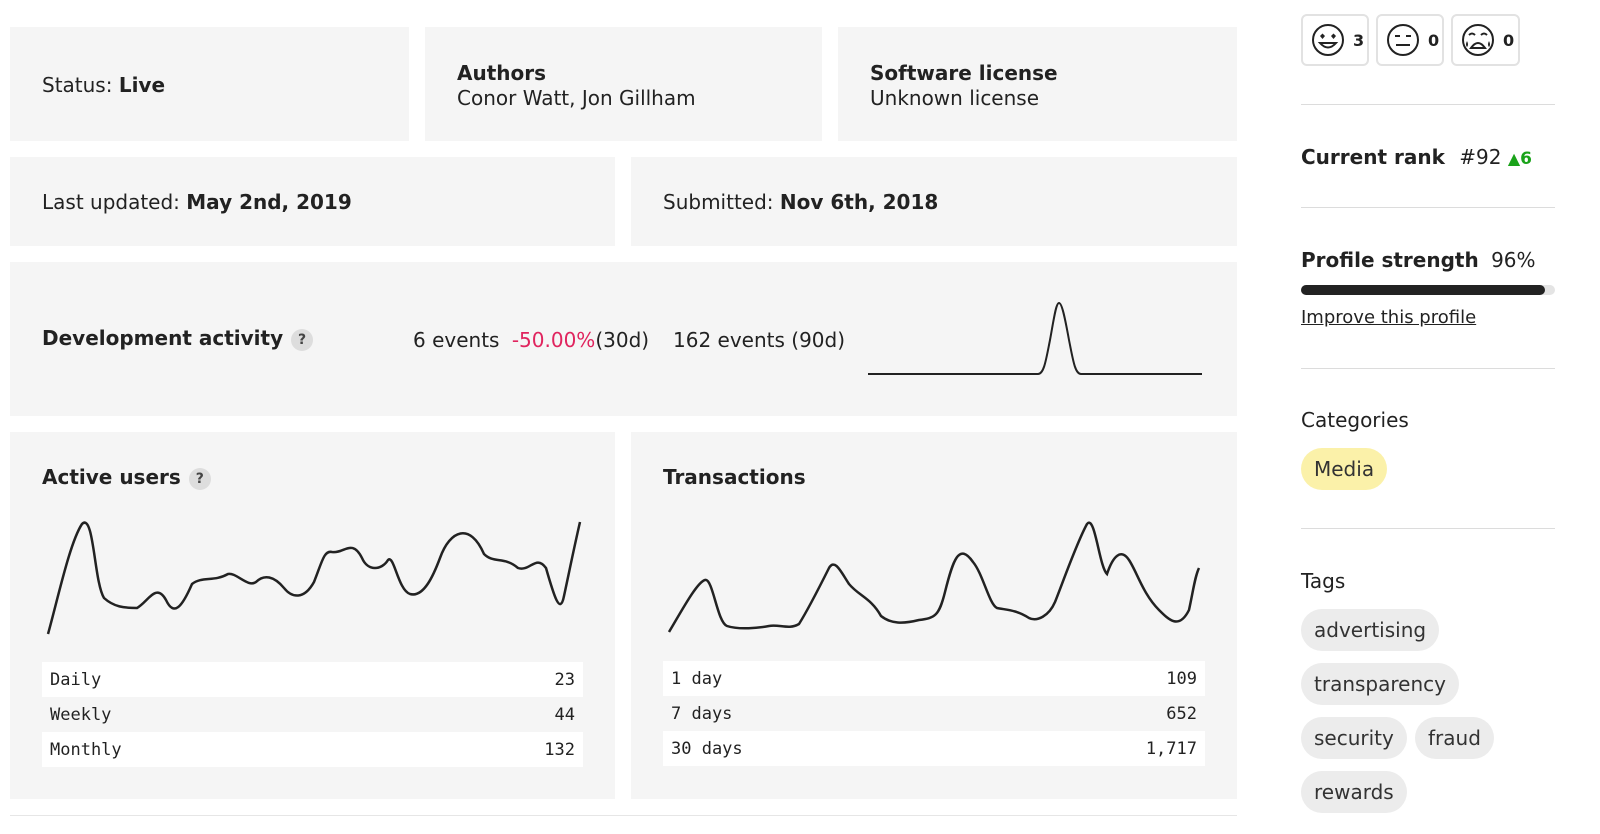 The height and width of the screenshot is (834, 1600). I want to click on active-users-label-wrap: Active users?, so click(126, 477).